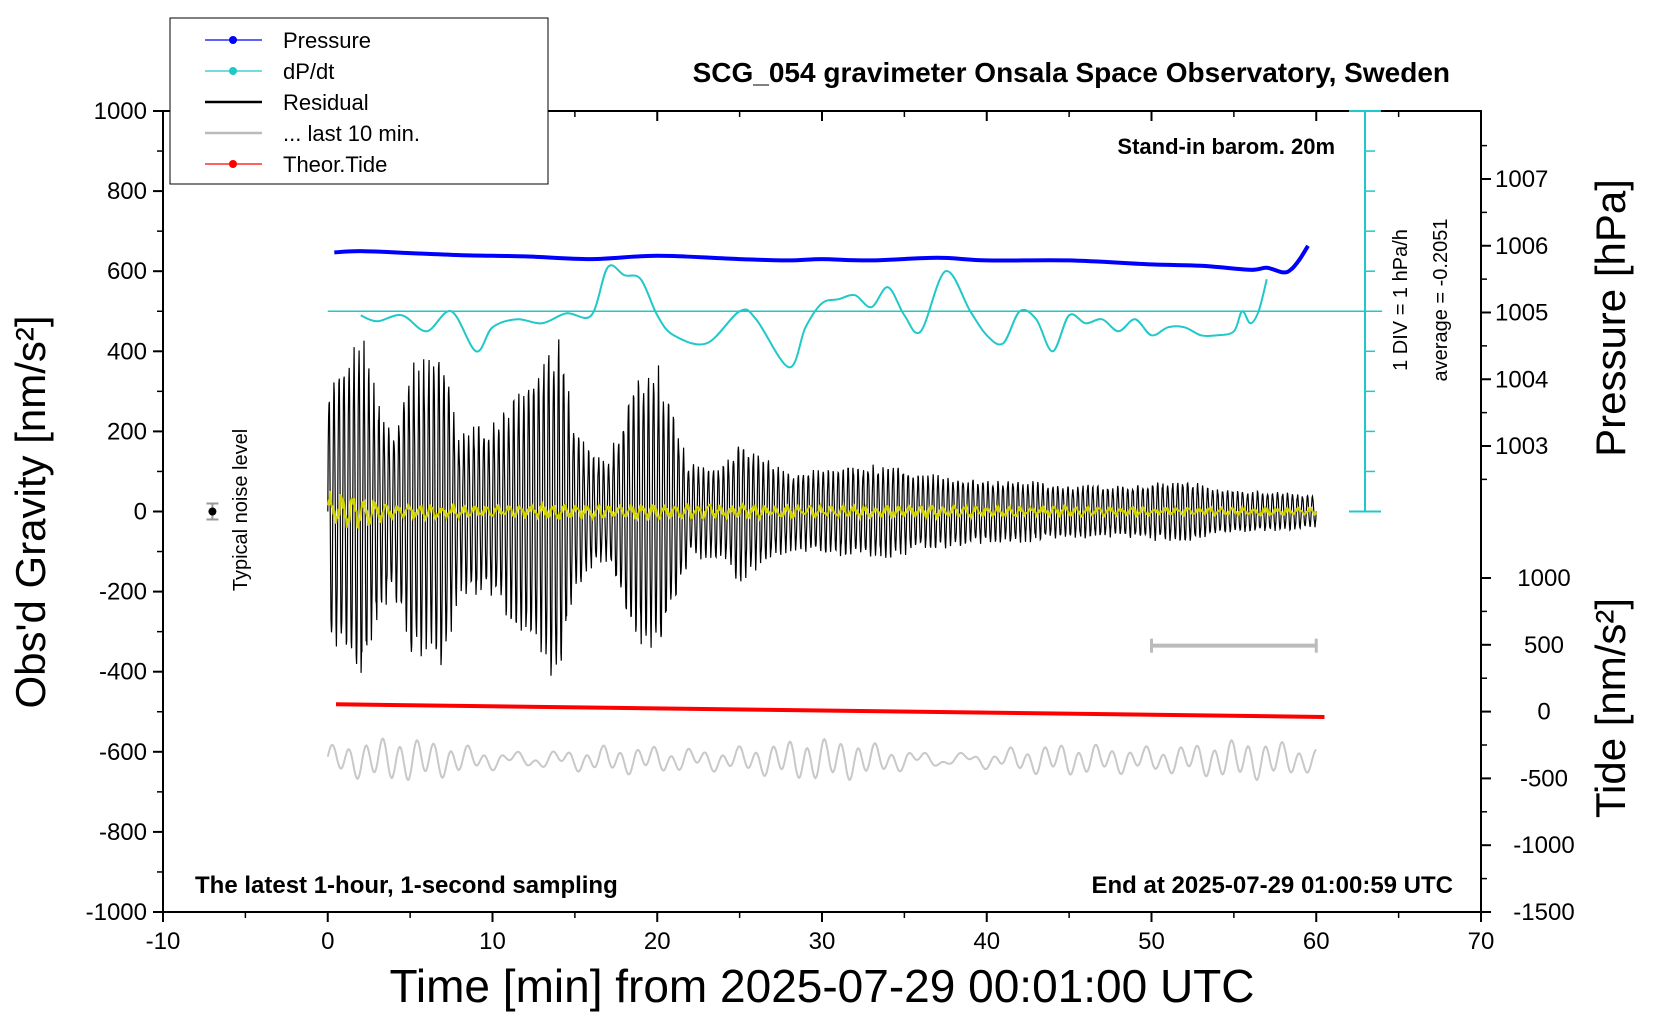 Image resolution: width=1660 pixels, height=1020 pixels. Describe the element at coordinates (123, 592) in the screenshot. I see `y-tick-label: -200` at that location.